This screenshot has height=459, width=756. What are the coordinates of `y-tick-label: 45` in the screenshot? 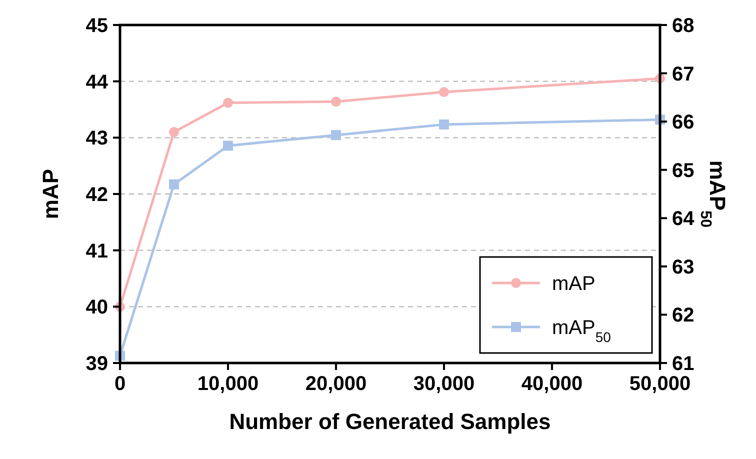 It's located at (97, 26).